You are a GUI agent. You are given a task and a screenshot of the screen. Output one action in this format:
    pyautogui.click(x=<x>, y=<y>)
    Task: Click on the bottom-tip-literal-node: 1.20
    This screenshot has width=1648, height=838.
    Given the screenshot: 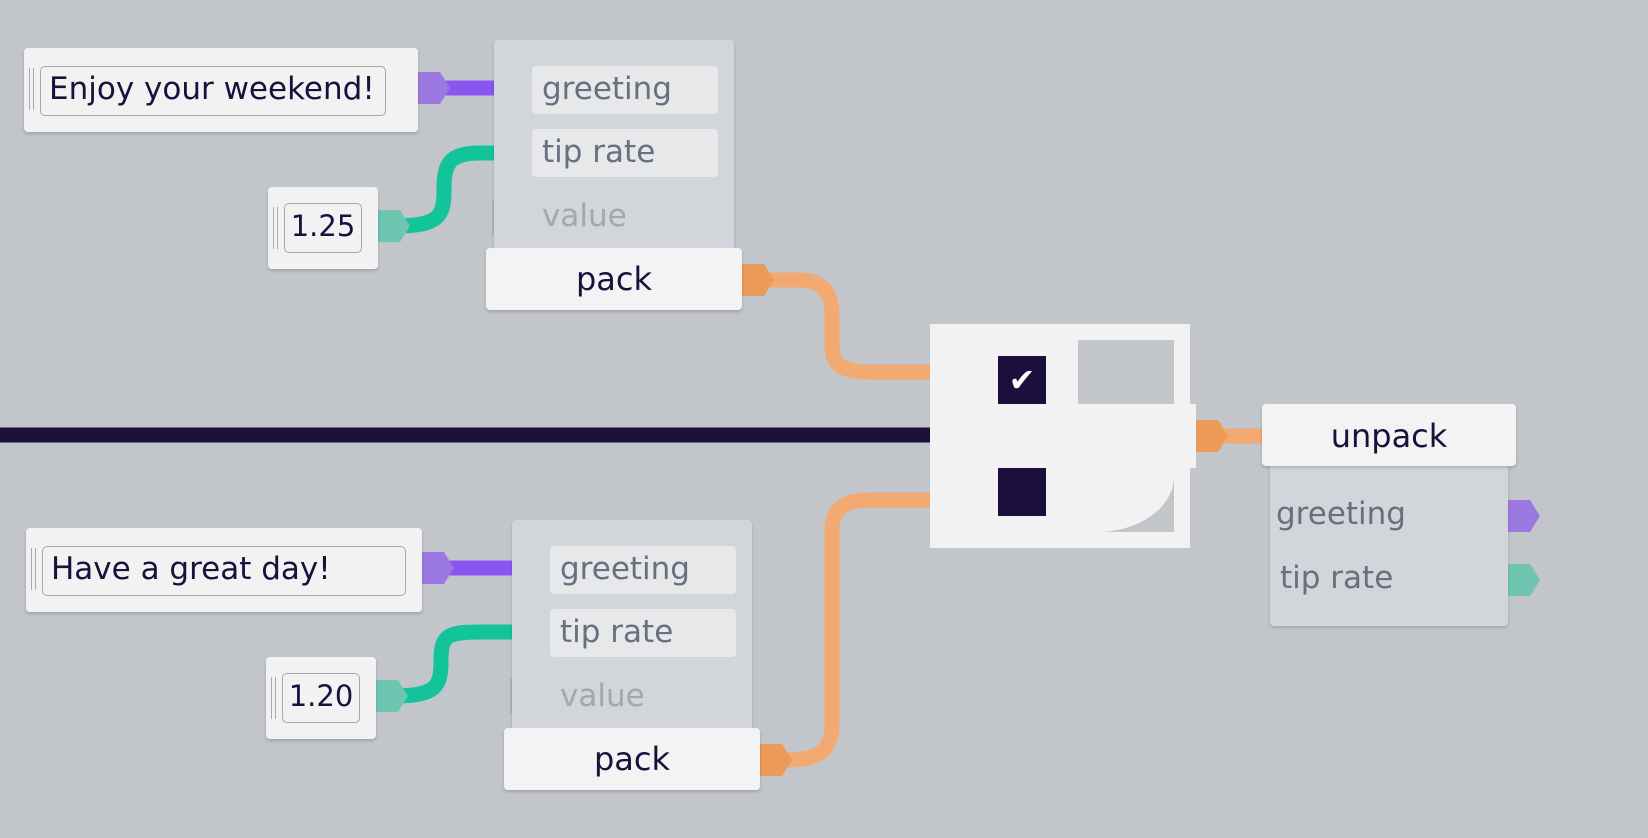 What is the action you would take?
    pyautogui.click(x=321, y=698)
    